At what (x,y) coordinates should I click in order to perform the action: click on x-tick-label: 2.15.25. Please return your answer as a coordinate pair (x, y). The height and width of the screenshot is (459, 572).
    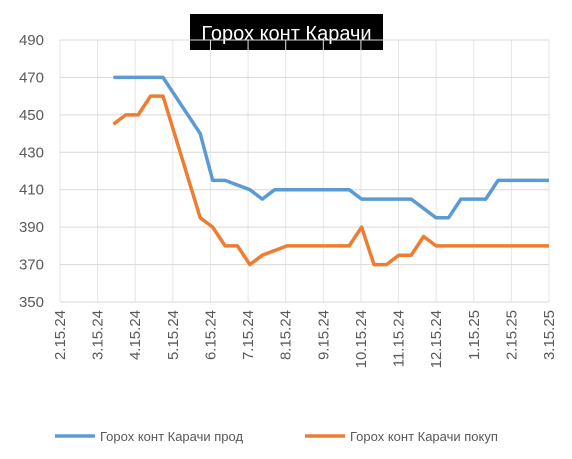
    Looking at the image, I should click on (511, 335).